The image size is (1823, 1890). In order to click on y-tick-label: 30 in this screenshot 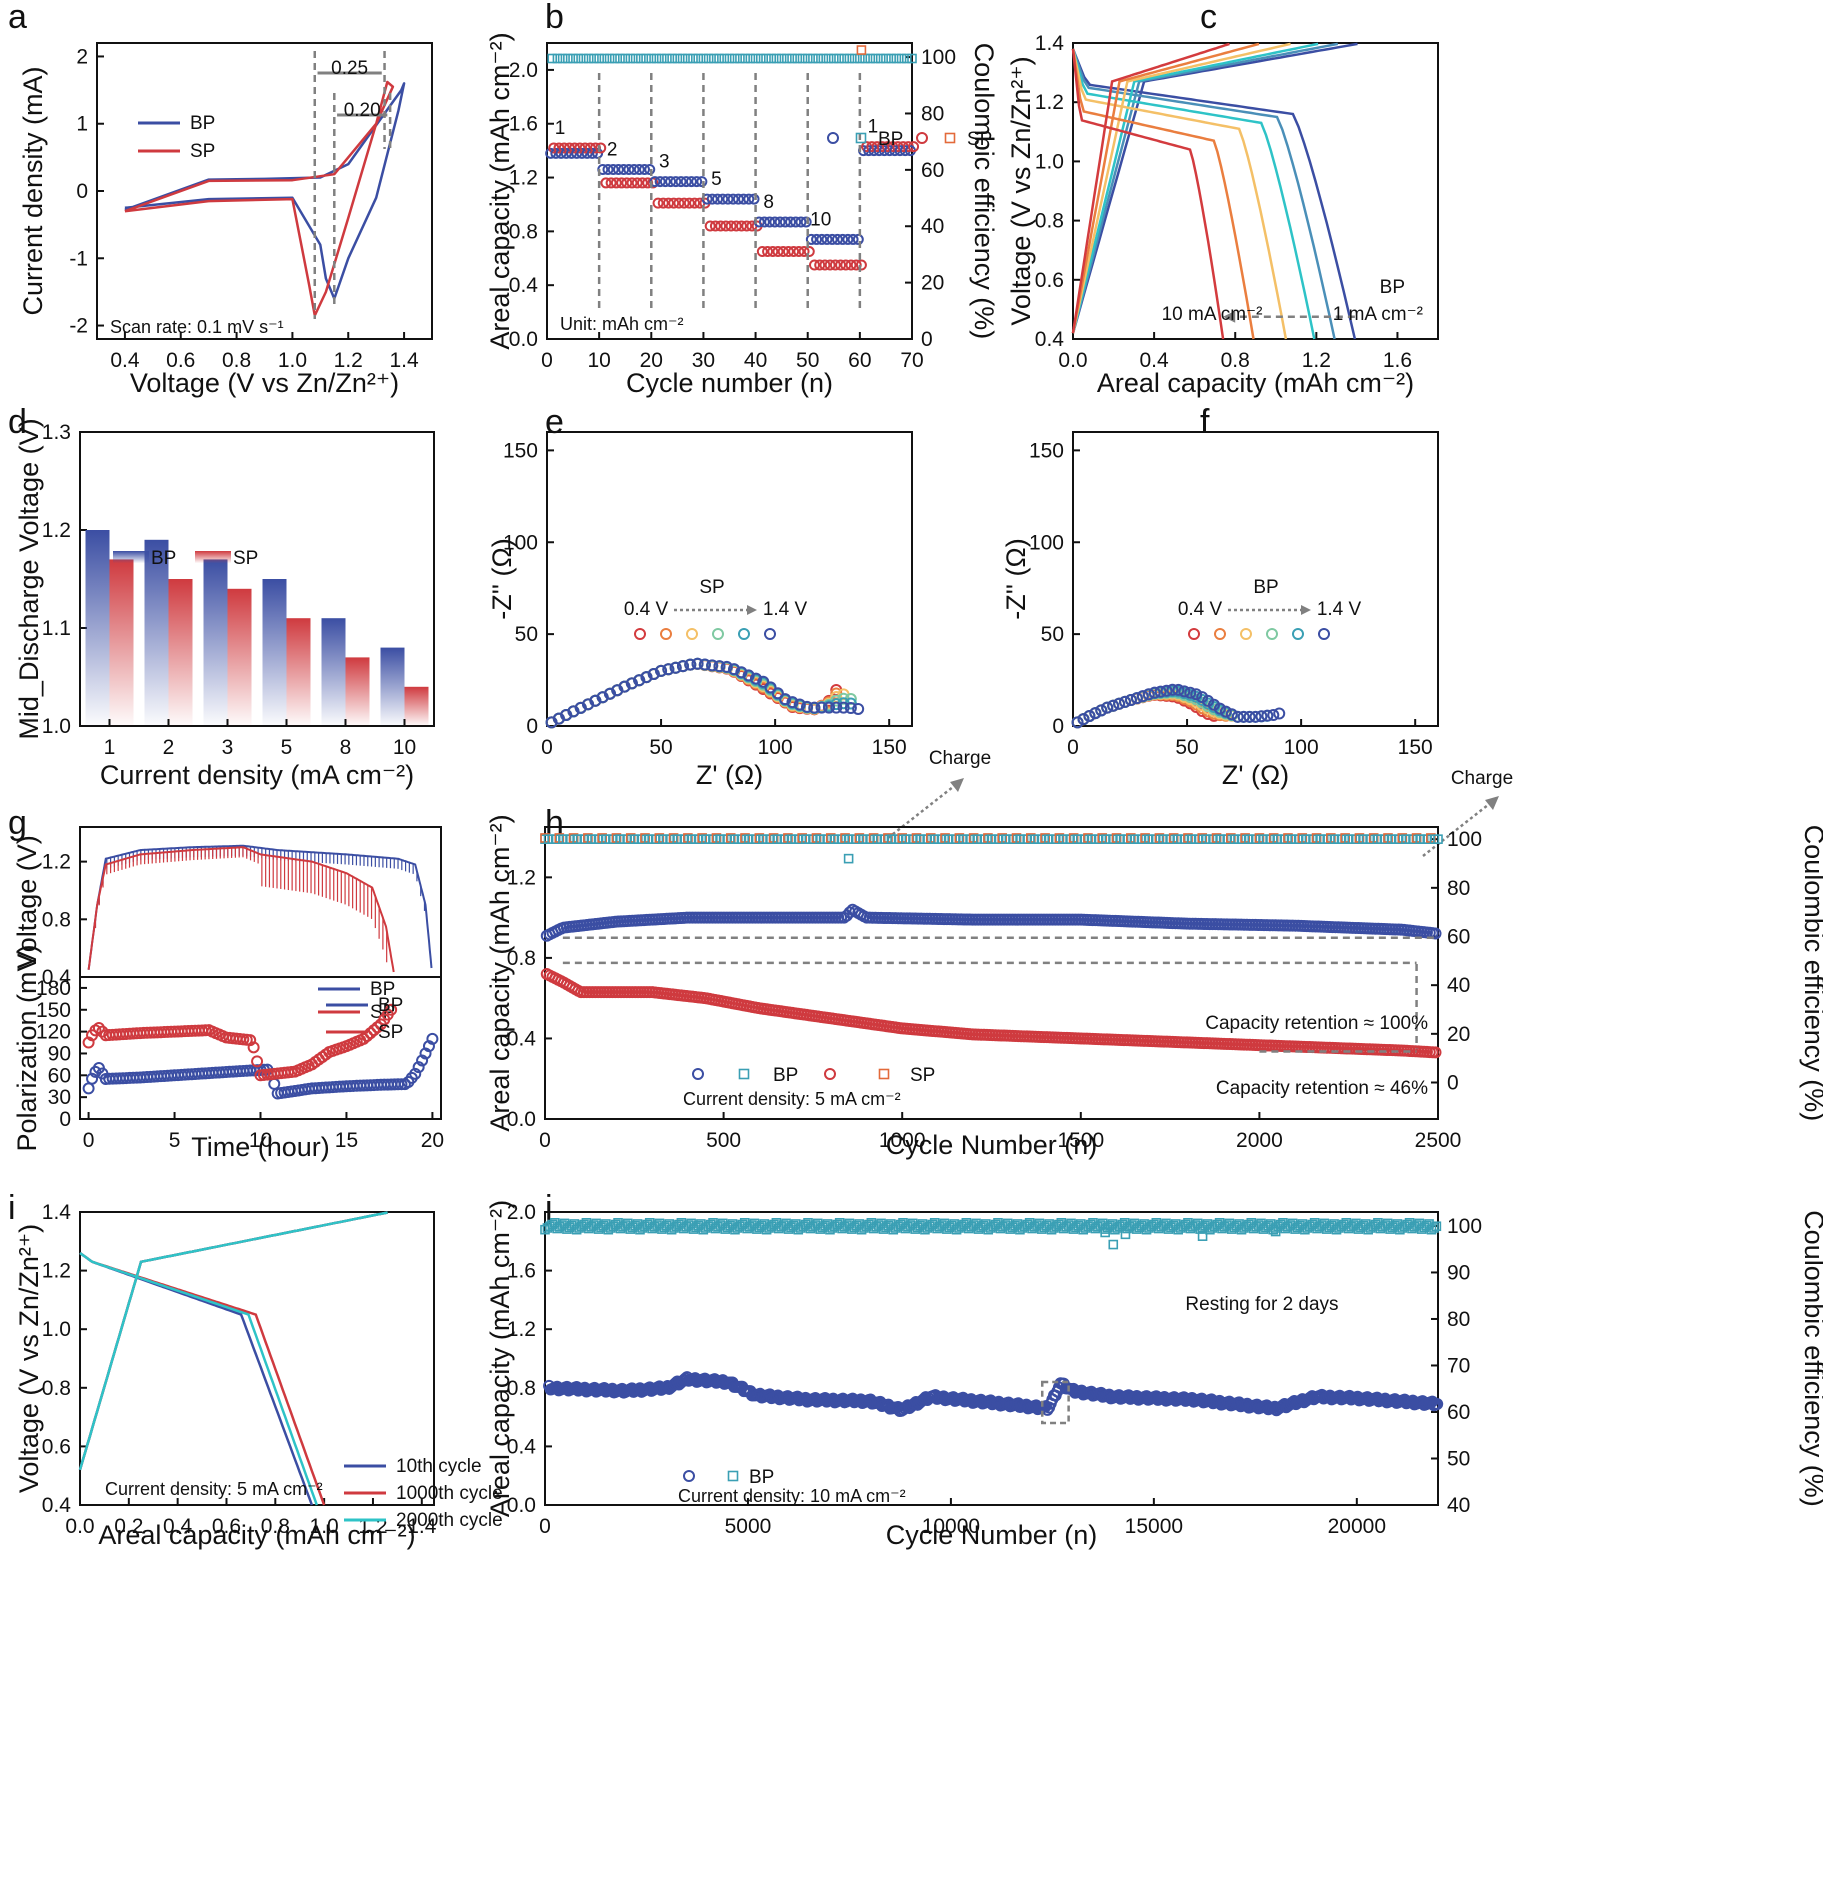, I will do `click(59, 1097)`.